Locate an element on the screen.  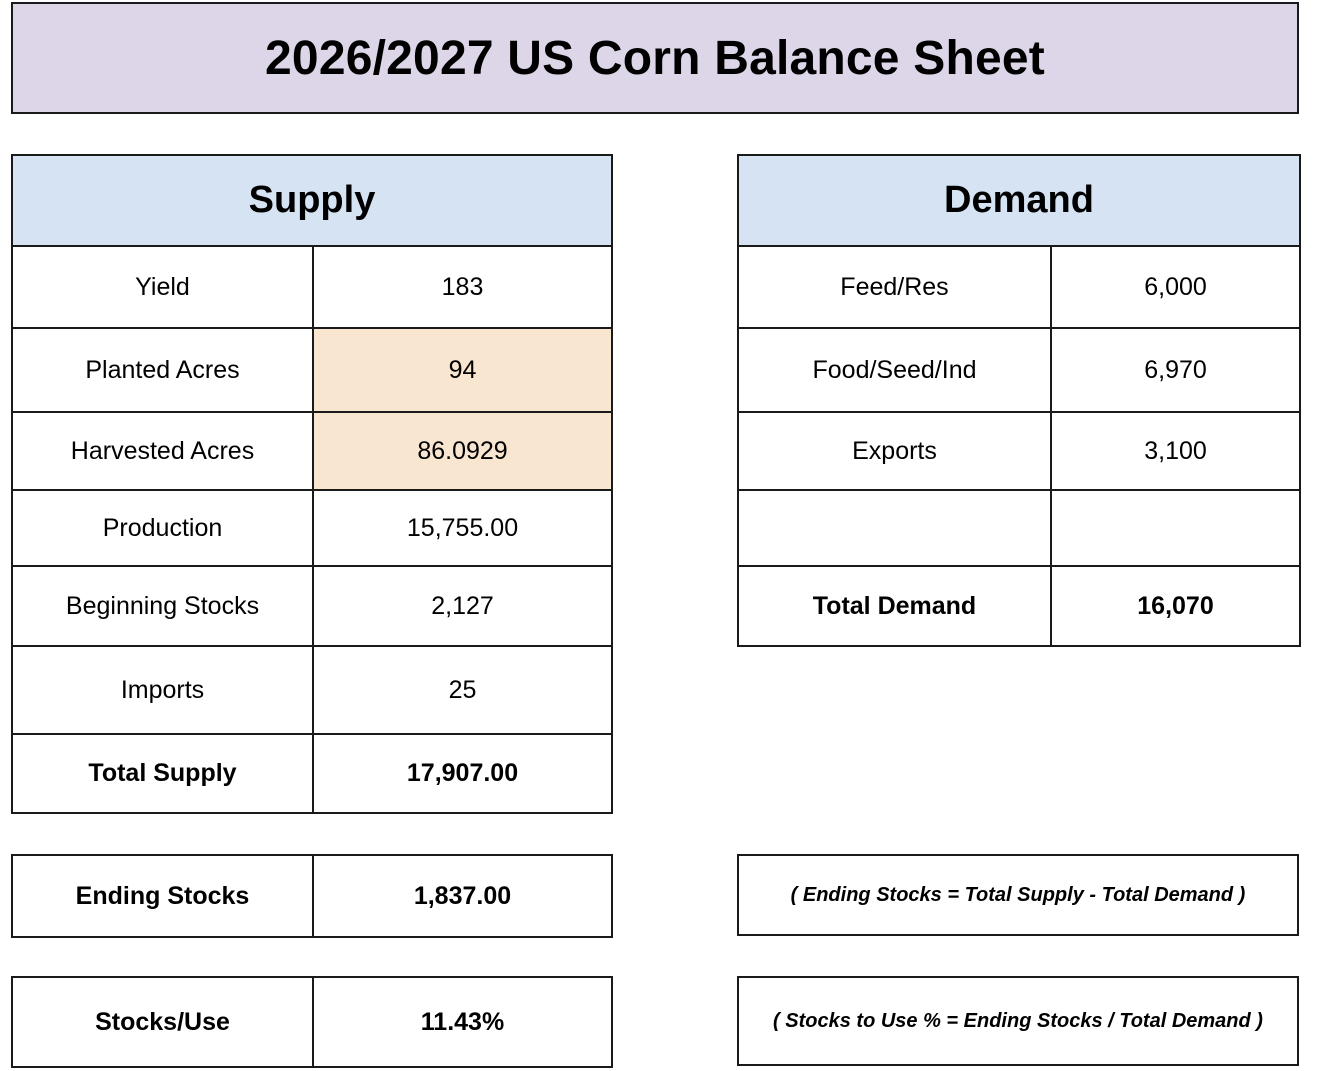
table-row: Yield 183 is located at coordinates (312, 287).